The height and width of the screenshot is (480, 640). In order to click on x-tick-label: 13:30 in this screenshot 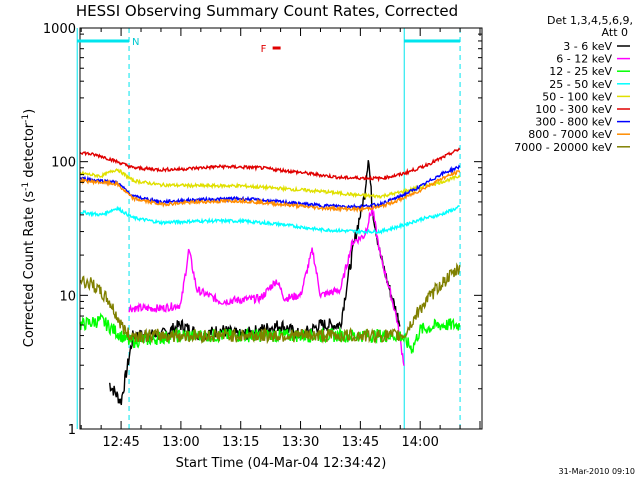, I will do `click(300, 442)`.